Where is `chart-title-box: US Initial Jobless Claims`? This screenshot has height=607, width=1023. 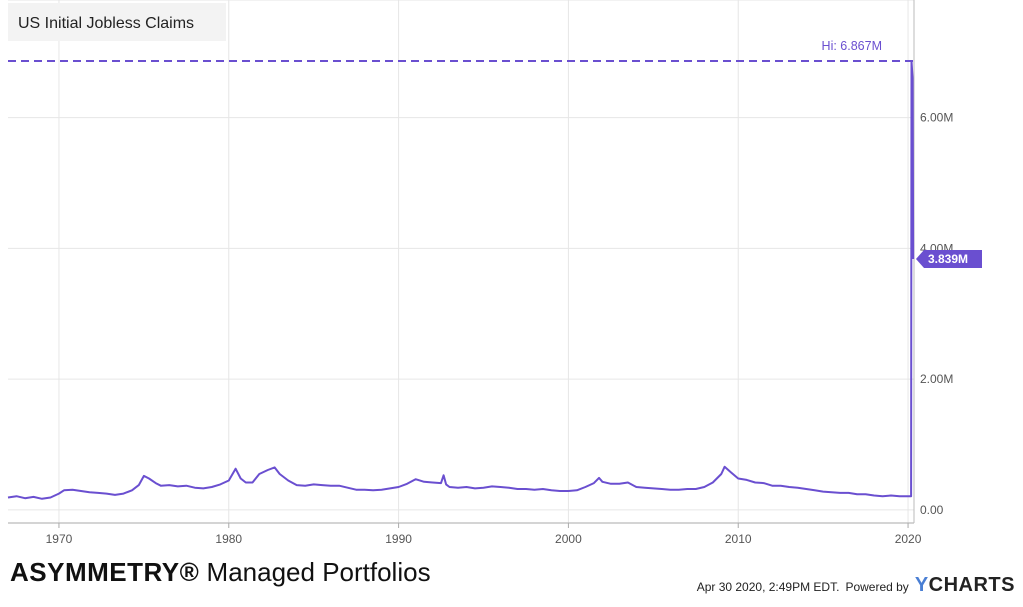
chart-title-box: US Initial Jobless Claims is located at coordinates (117, 22).